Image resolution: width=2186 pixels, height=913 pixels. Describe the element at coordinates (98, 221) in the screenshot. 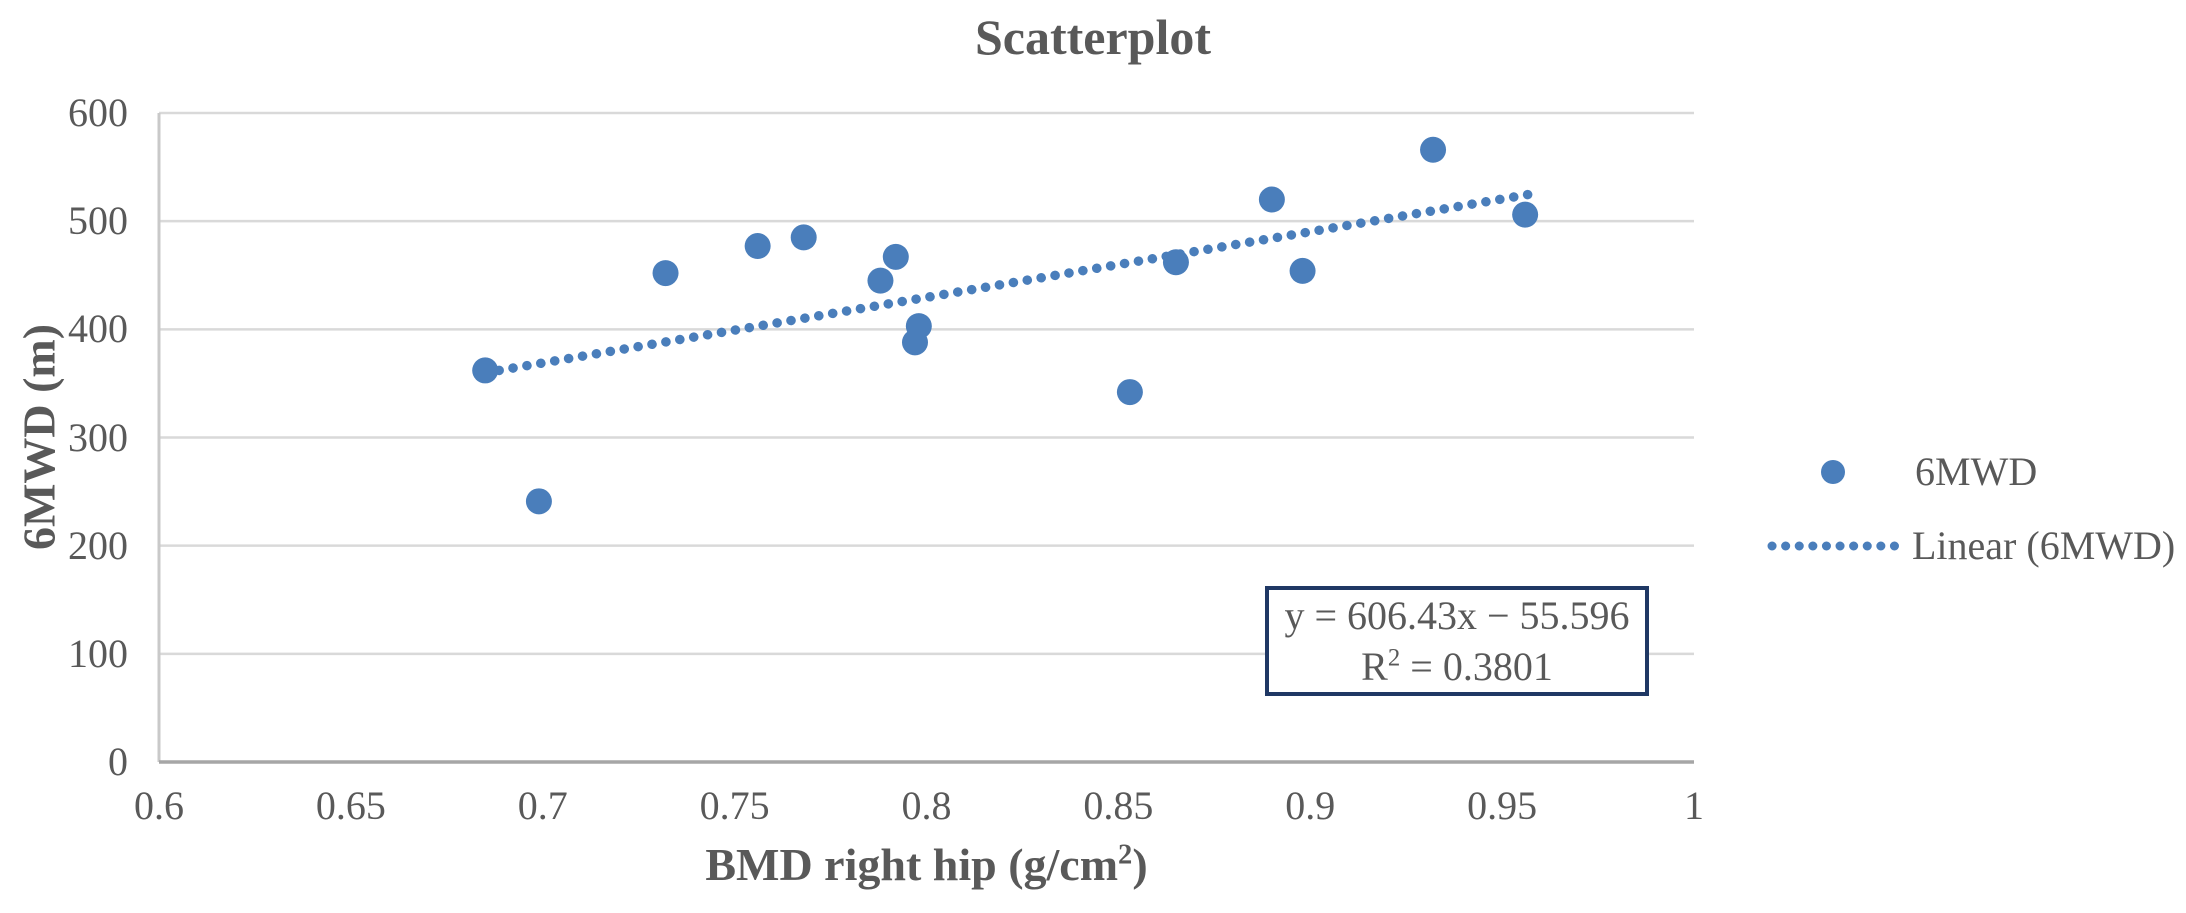

I see `y-tick-label: 500` at that location.